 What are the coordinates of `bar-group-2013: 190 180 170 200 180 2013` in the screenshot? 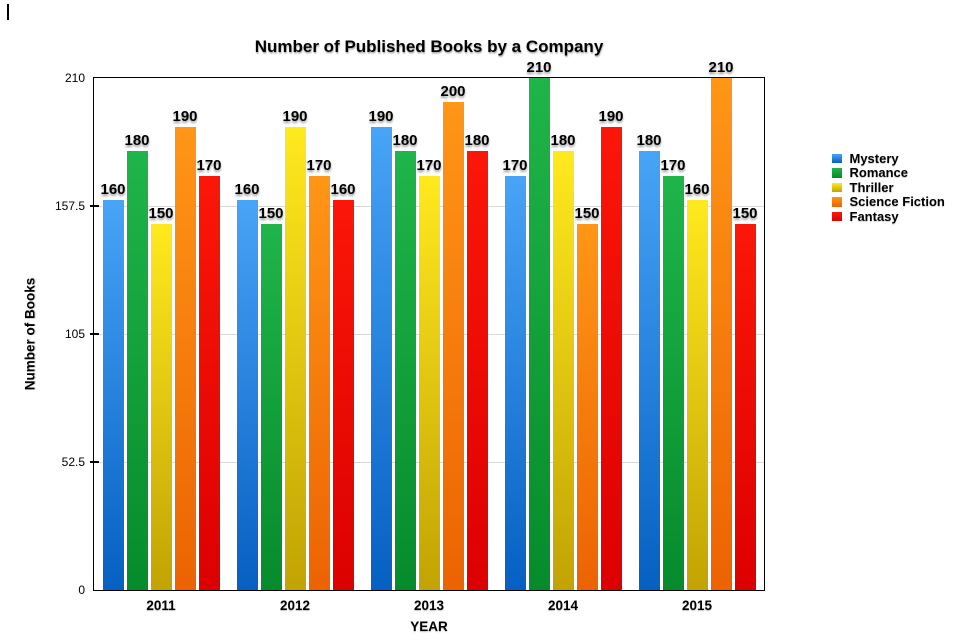 It's located at (429, 345).